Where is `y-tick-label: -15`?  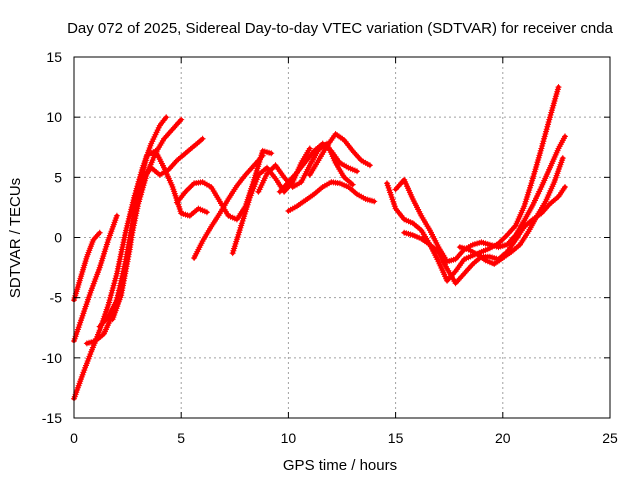 y-tick-label: -15 is located at coordinates (52, 418).